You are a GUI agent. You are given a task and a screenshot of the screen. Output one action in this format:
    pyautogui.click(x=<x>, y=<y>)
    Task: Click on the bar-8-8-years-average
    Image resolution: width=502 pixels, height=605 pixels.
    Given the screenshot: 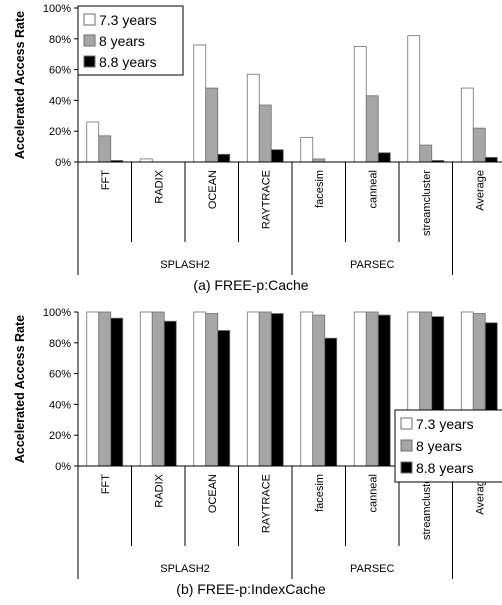 What is the action you would take?
    pyautogui.click(x=491, y=159)
    